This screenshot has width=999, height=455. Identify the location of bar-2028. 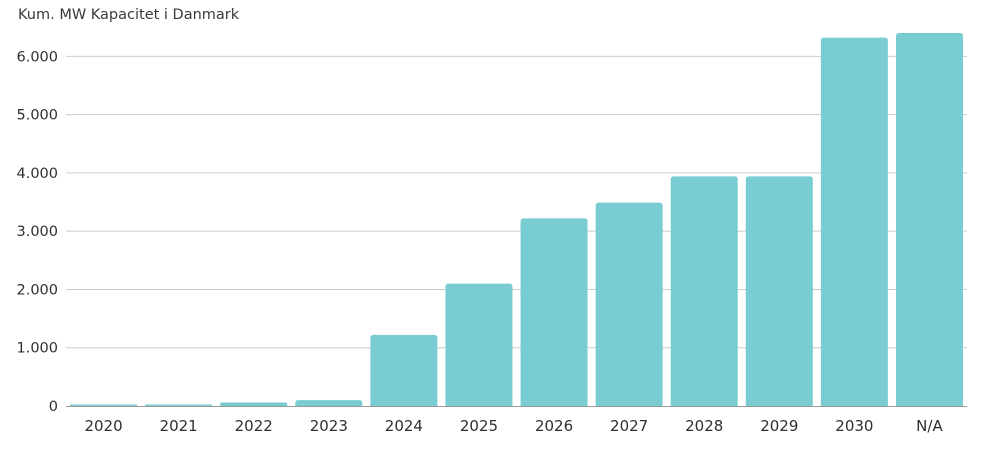
(704, 291).